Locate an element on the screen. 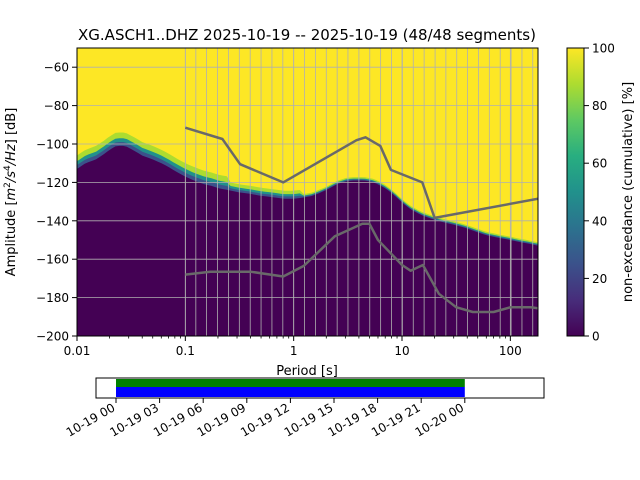  data-coverage-bar is located at coordinates (320, 388).